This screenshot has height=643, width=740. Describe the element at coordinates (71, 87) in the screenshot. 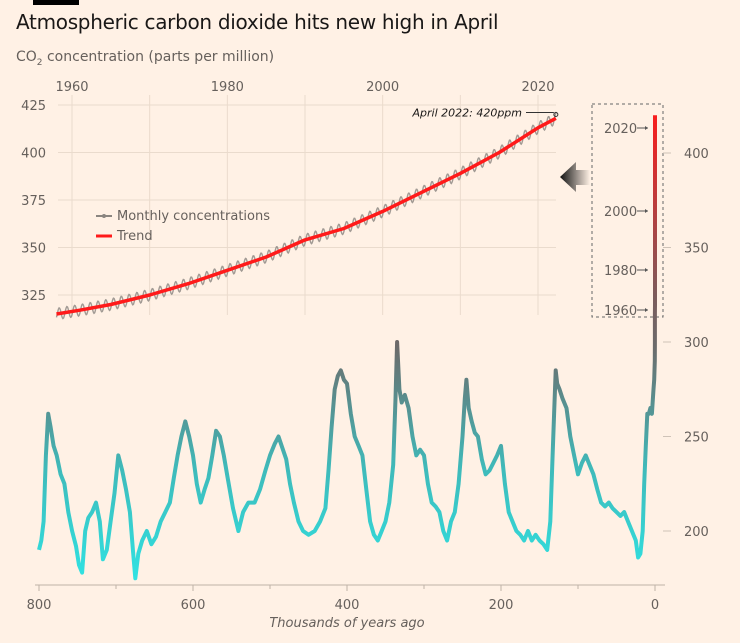

I see `inset-x-tick-label: 1960` at that location.